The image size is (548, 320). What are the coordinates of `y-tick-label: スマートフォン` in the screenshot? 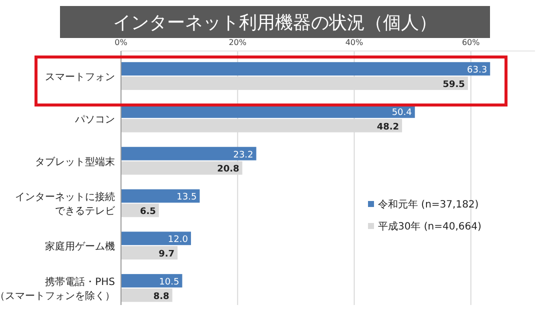 It's located at (80, 78).